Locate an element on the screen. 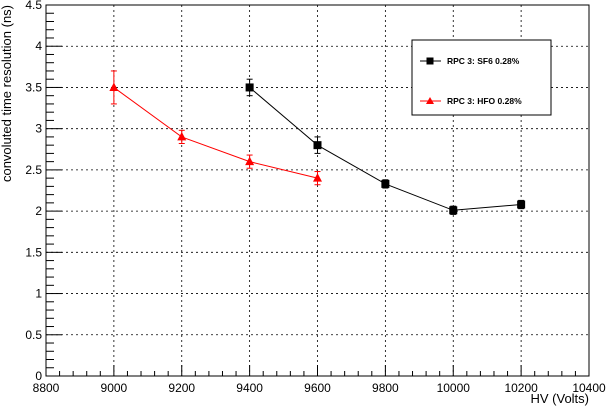 The height and width of the screenshot is (409, 613). x-tick-label: 8800 is located at coordinates (46, 388).